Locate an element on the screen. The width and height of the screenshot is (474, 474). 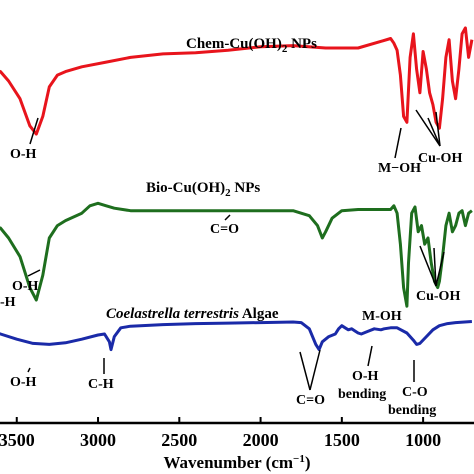
annot-co-algae: C=O is located at coordinates (310, 400).